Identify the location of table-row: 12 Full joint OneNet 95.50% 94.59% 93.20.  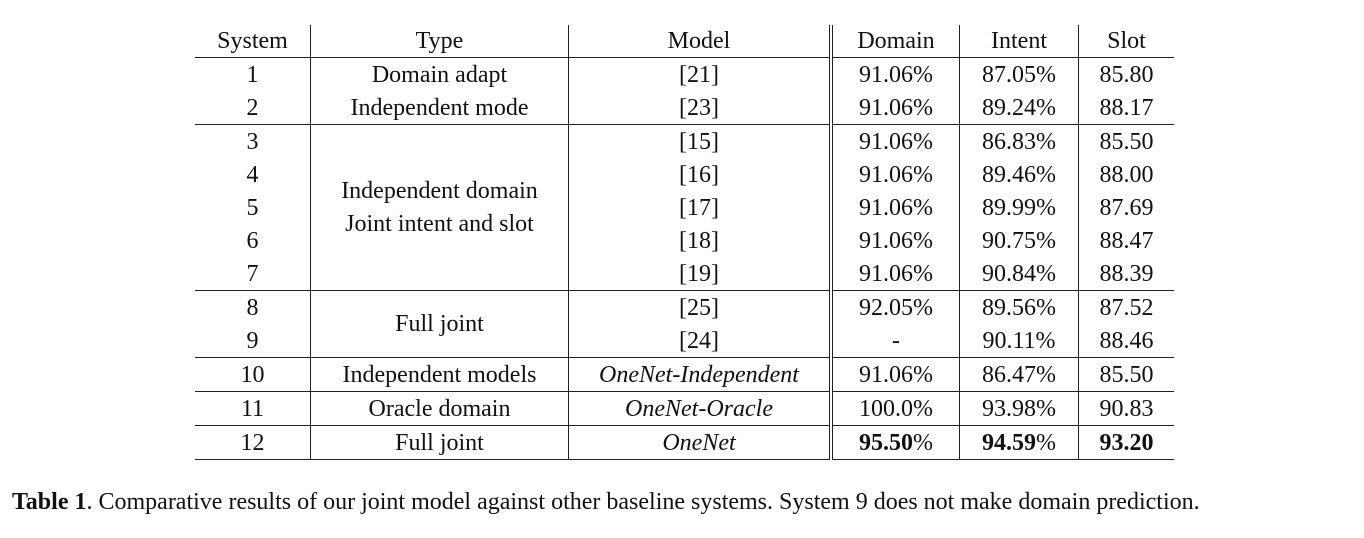
(684, 442).